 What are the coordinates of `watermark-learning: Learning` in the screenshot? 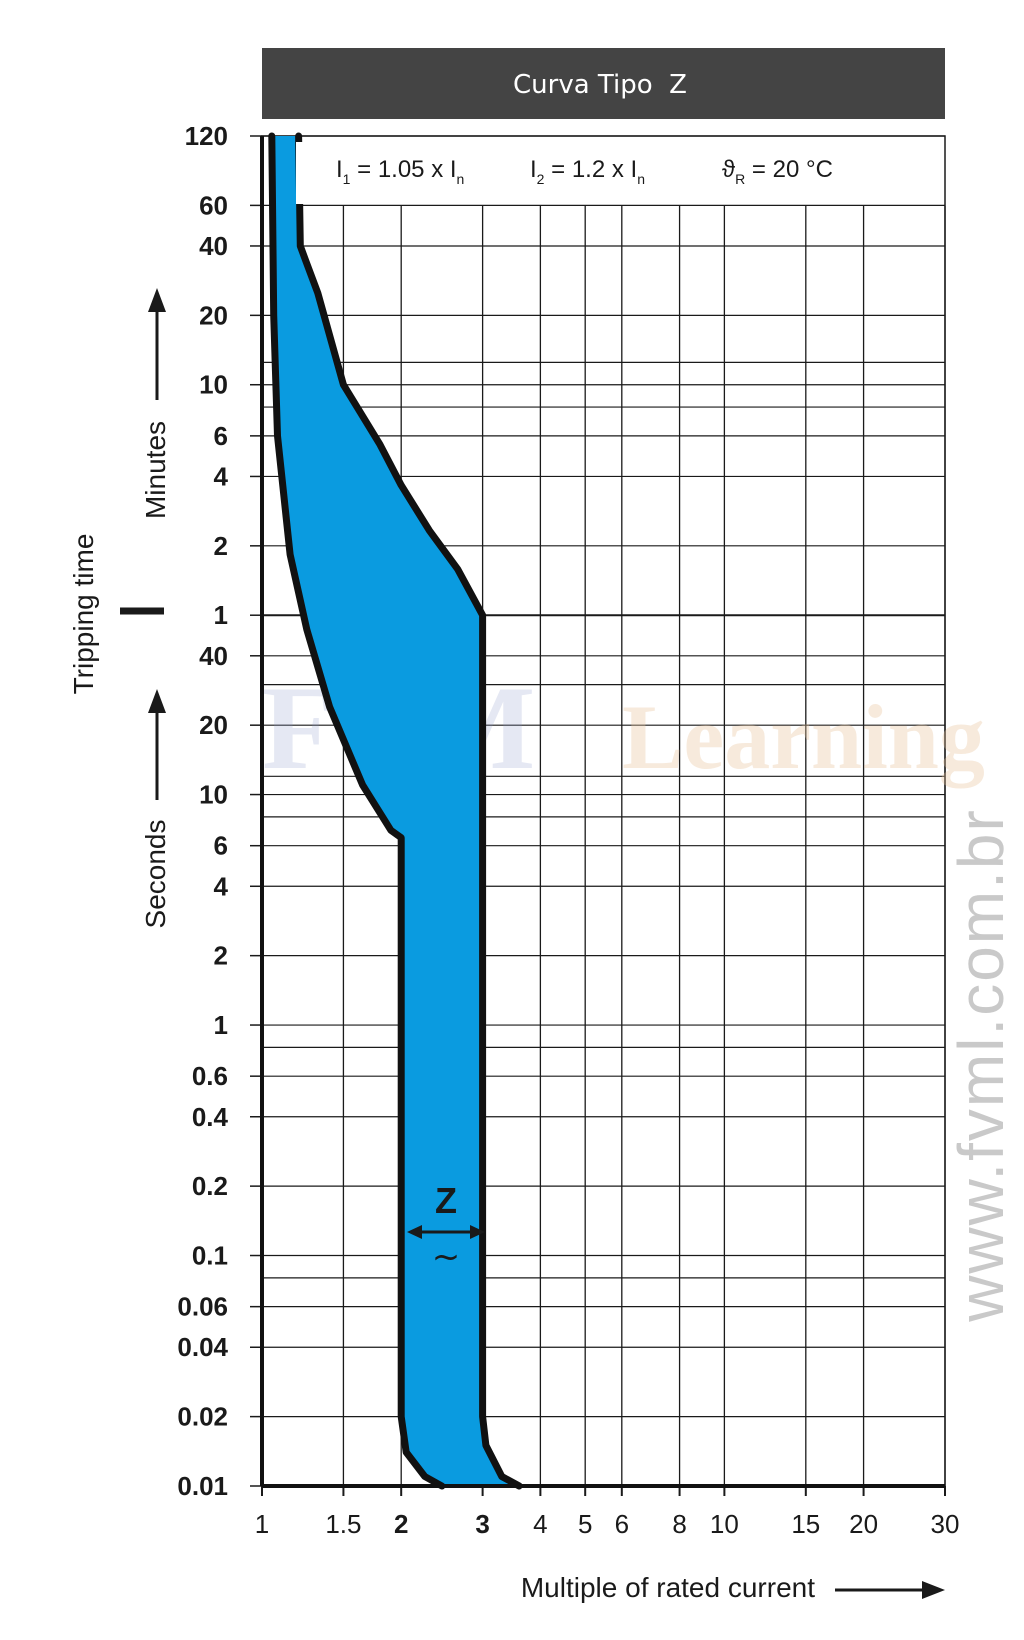 It's located at (803, 737).